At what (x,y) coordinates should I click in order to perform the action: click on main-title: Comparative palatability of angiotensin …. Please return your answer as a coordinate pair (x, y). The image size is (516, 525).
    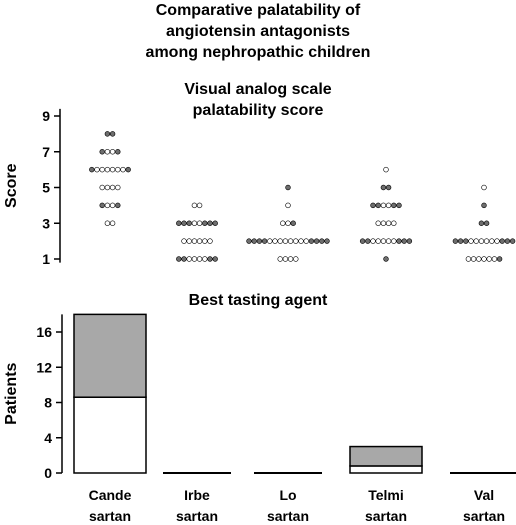
    Looking at the image, I should click on (258, 31).